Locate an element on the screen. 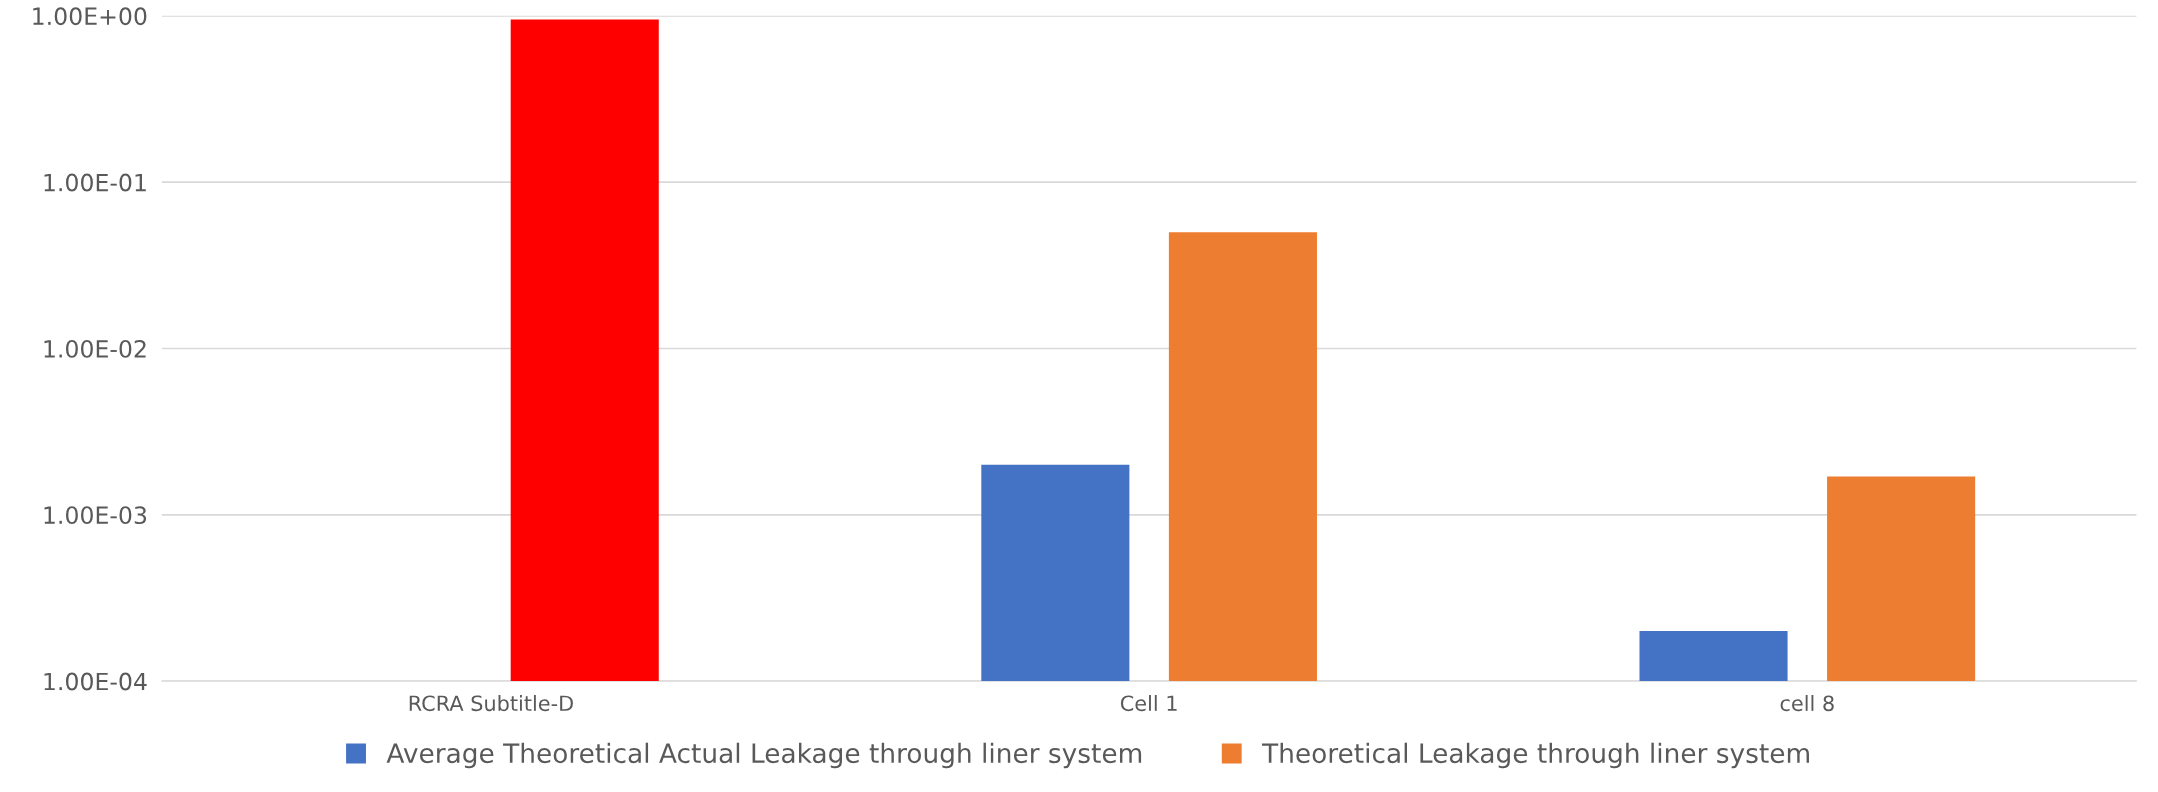  y-tick-label: 1.00E+00 is located at coordinates (90, 16).